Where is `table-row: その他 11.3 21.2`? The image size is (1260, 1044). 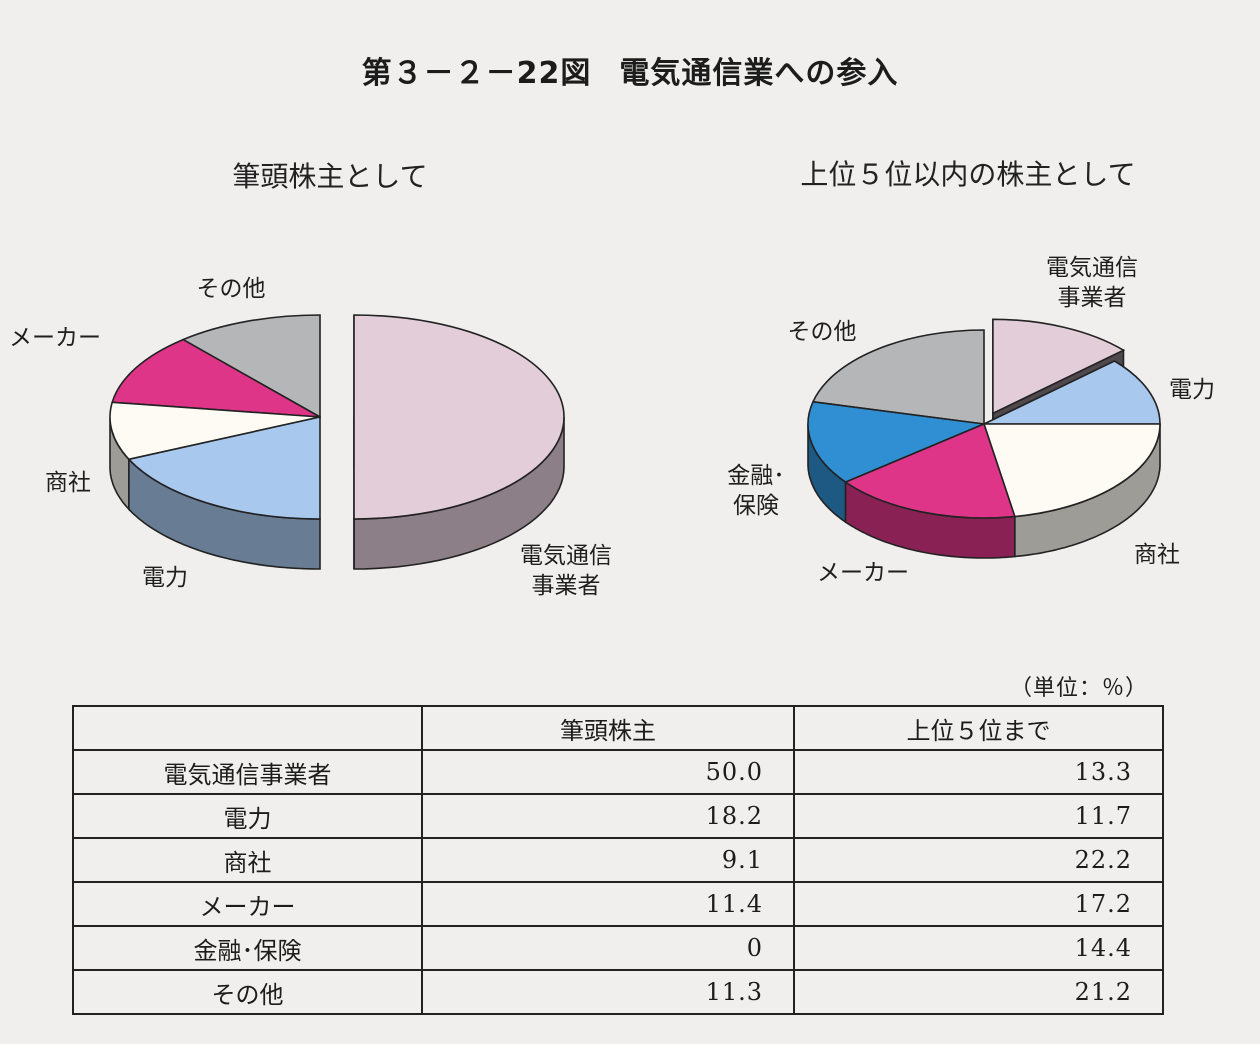
table-row: その他 11.3 21.2 is located at coordinates (618, 992).